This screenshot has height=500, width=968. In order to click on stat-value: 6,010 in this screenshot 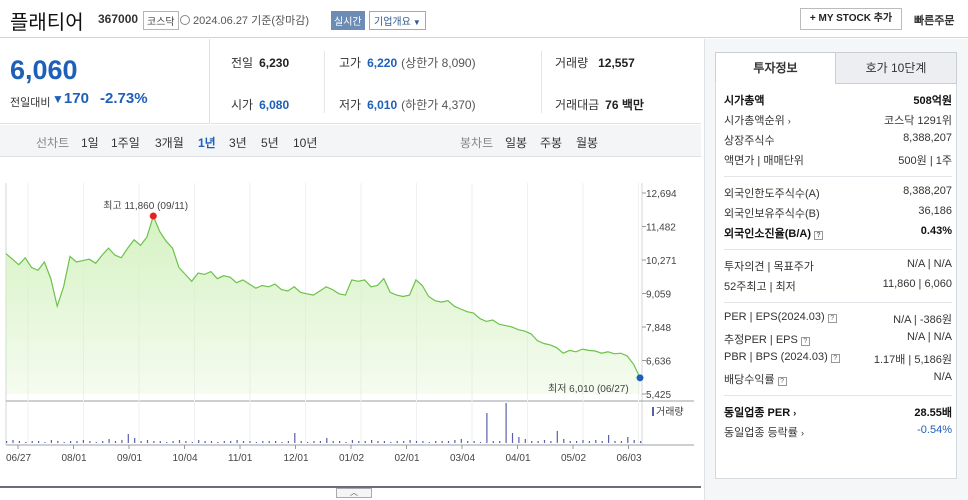, I will do `click(382, 105)`.